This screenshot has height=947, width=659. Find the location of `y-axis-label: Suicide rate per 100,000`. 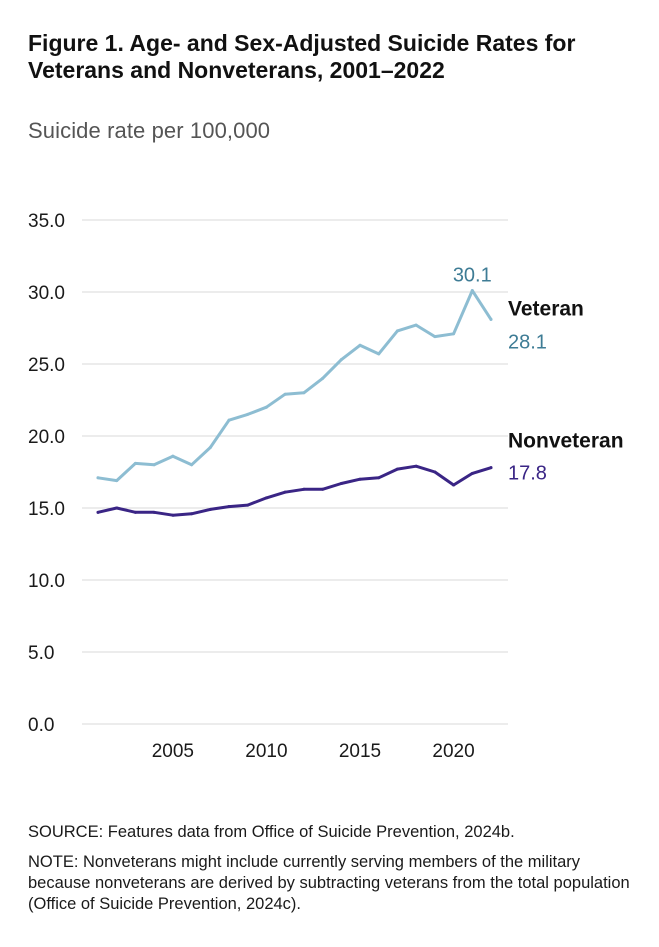

y-axis-label: Suicide rate per 100,000 is located at coordinates (149, 130).